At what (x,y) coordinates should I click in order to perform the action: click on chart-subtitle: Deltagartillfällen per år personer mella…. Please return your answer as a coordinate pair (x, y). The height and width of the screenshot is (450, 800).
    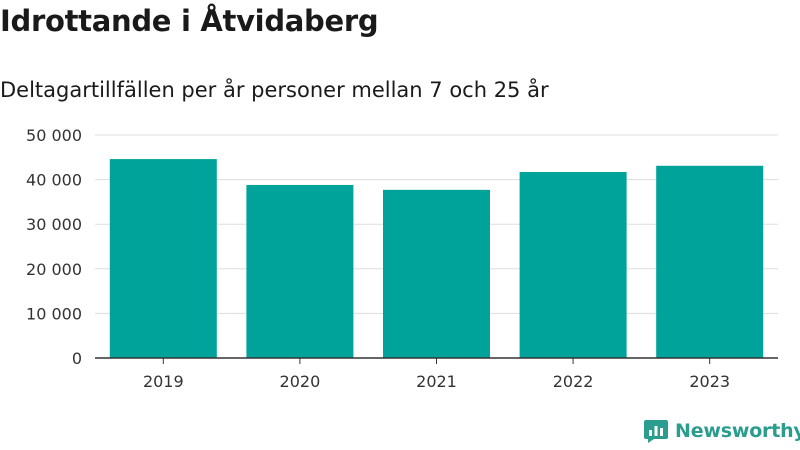
    Looking at the image, I should click on (274, 90).